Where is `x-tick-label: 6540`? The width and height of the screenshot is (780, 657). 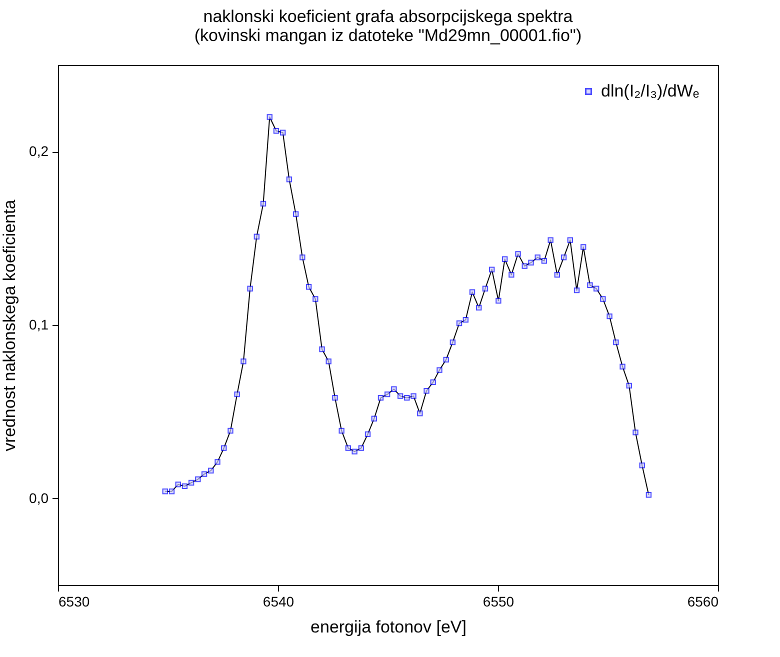 x-tick-label: 6540 is located at coordinates (278, 602).